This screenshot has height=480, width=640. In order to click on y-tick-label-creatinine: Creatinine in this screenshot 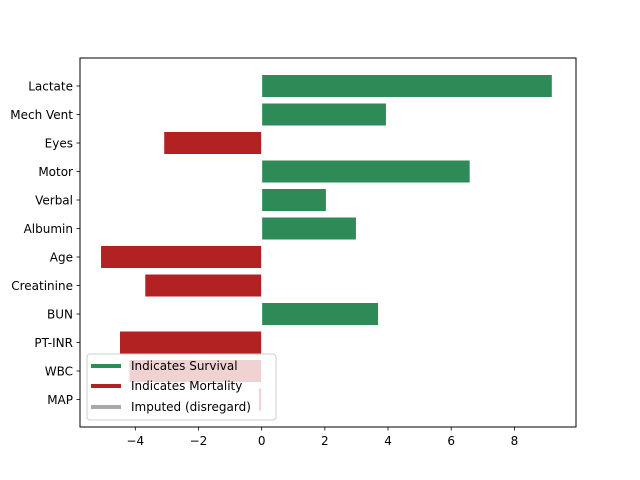, I will do `click(42, 286)`.